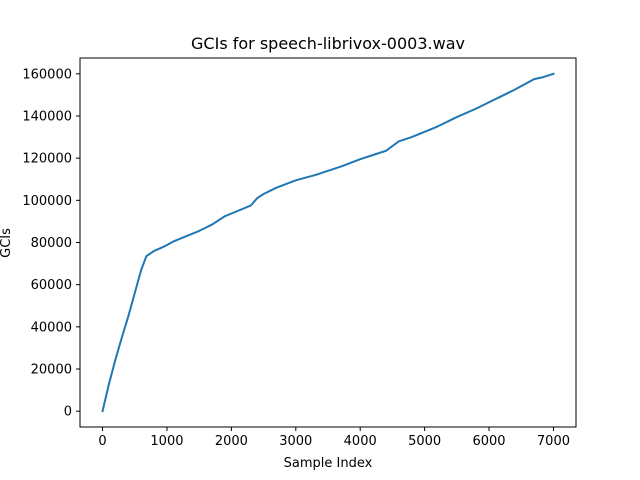 Image resolution: width=640 pixels, height=480 pixels. I want to click on x-axis-label: Sample Index, so click(328, 463).